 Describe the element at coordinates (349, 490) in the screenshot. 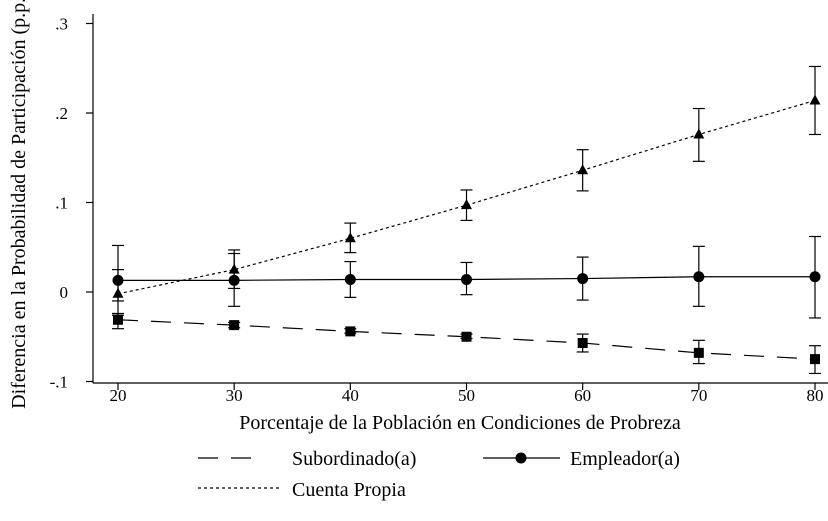

I see `legend-label-cuenta-propia: Cuenta Propia` at that location.